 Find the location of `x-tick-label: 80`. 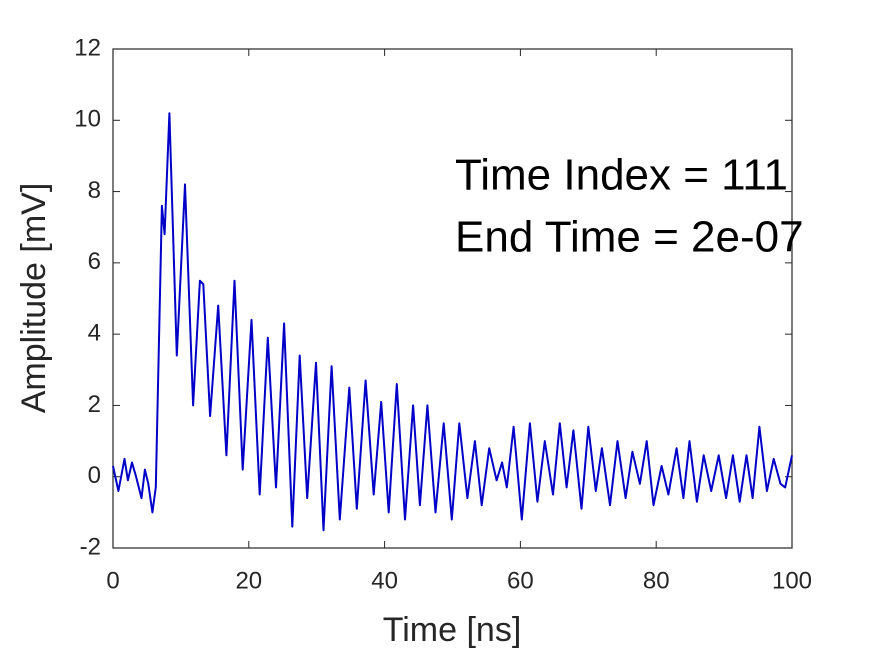

x-tick-label: 80 is located at coordinates (656, 580).